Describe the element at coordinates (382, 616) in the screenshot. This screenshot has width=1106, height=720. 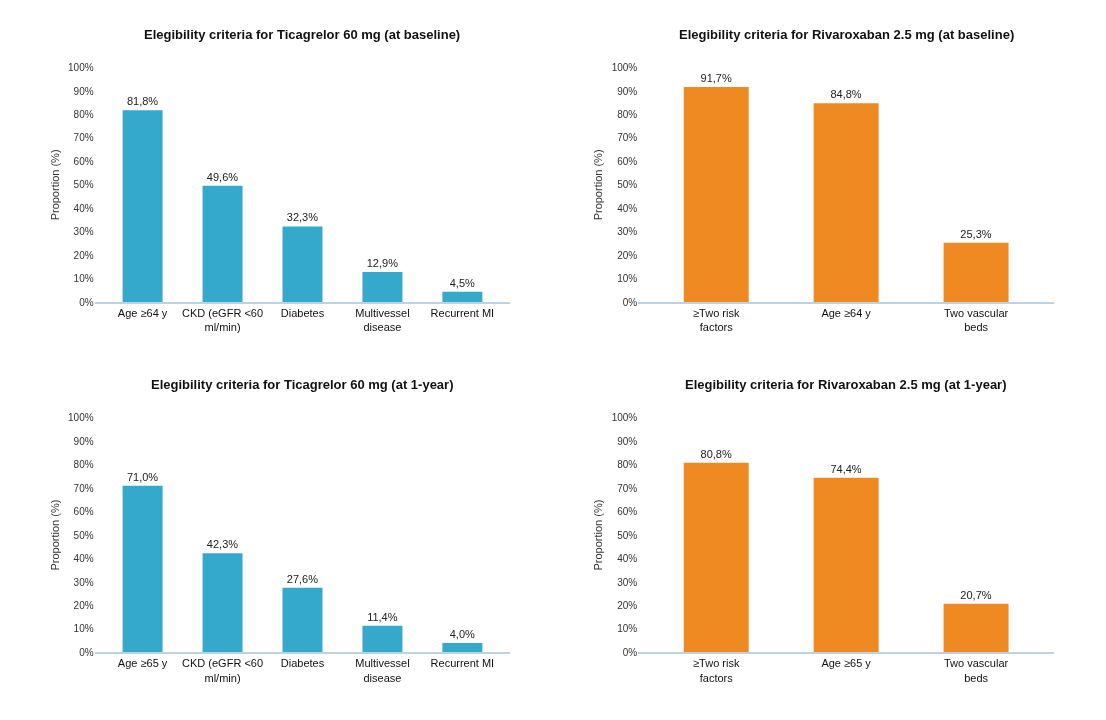
I see `data-label: 11,4%` at that location.